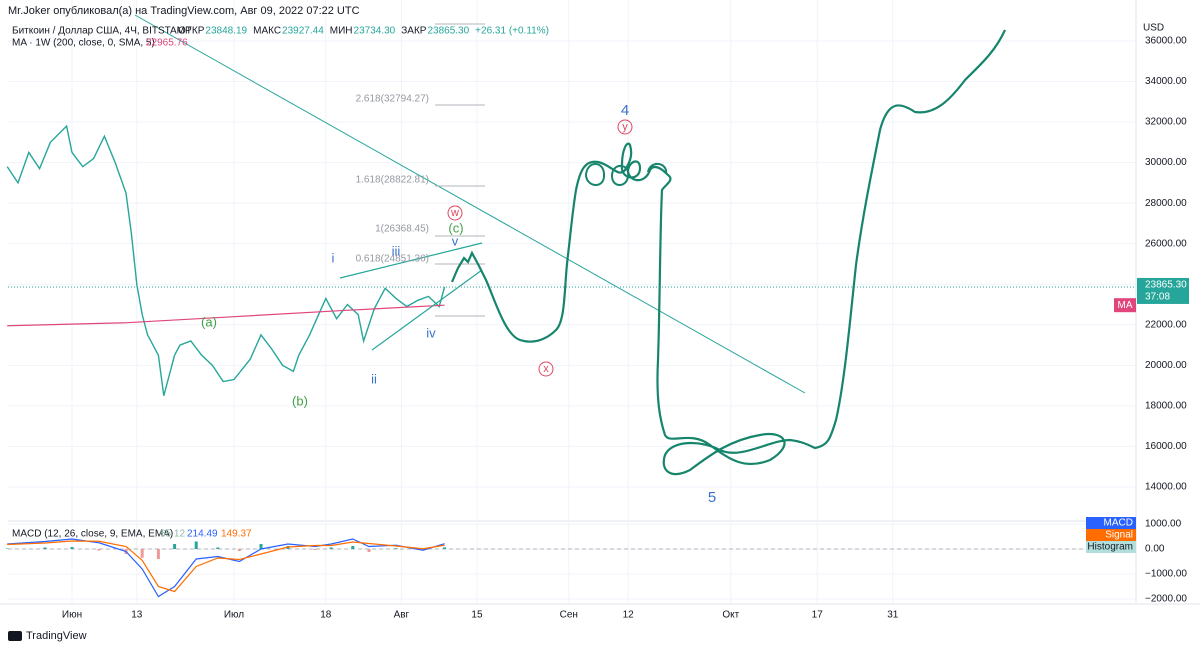 The height and width of the screenshot is (654, 1200). What do you see at coordinates (236, 534) in the screenshot?
I see `macd-value: 149.37` at bounding box center [236, 534].